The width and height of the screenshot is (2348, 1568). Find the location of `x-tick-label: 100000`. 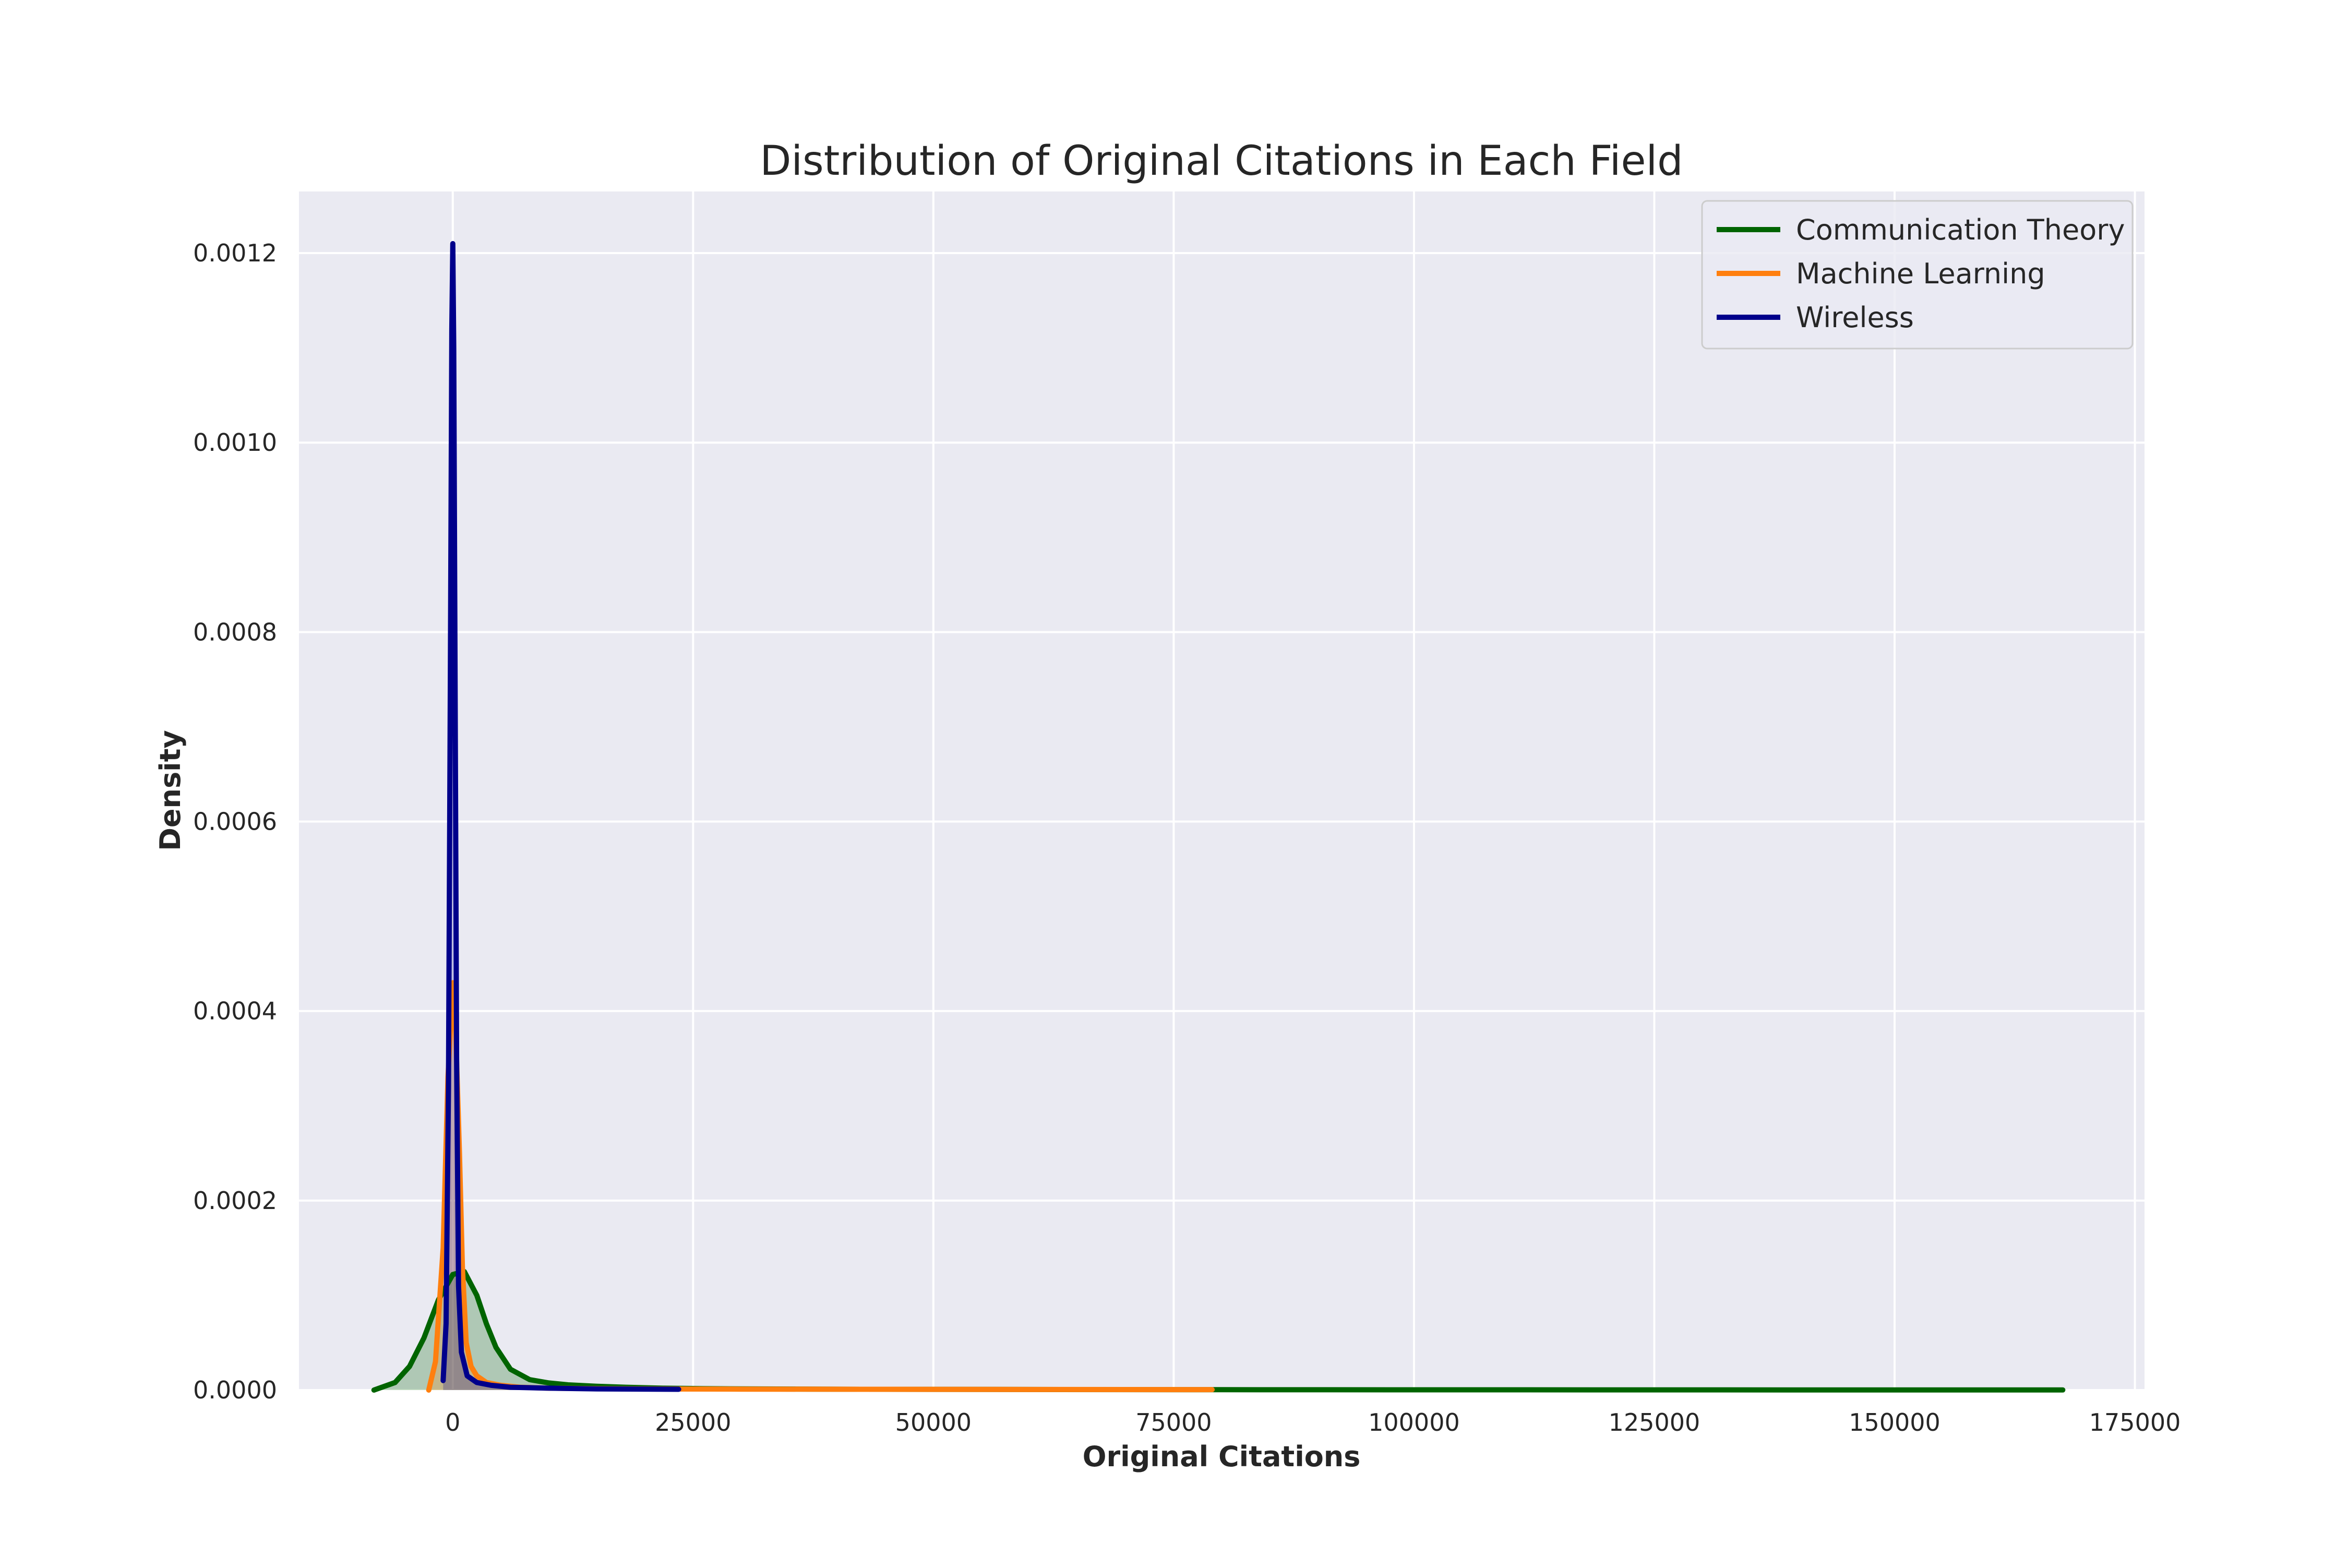

x-tick-label: 100000 is located at coordinates (1414, 1422).